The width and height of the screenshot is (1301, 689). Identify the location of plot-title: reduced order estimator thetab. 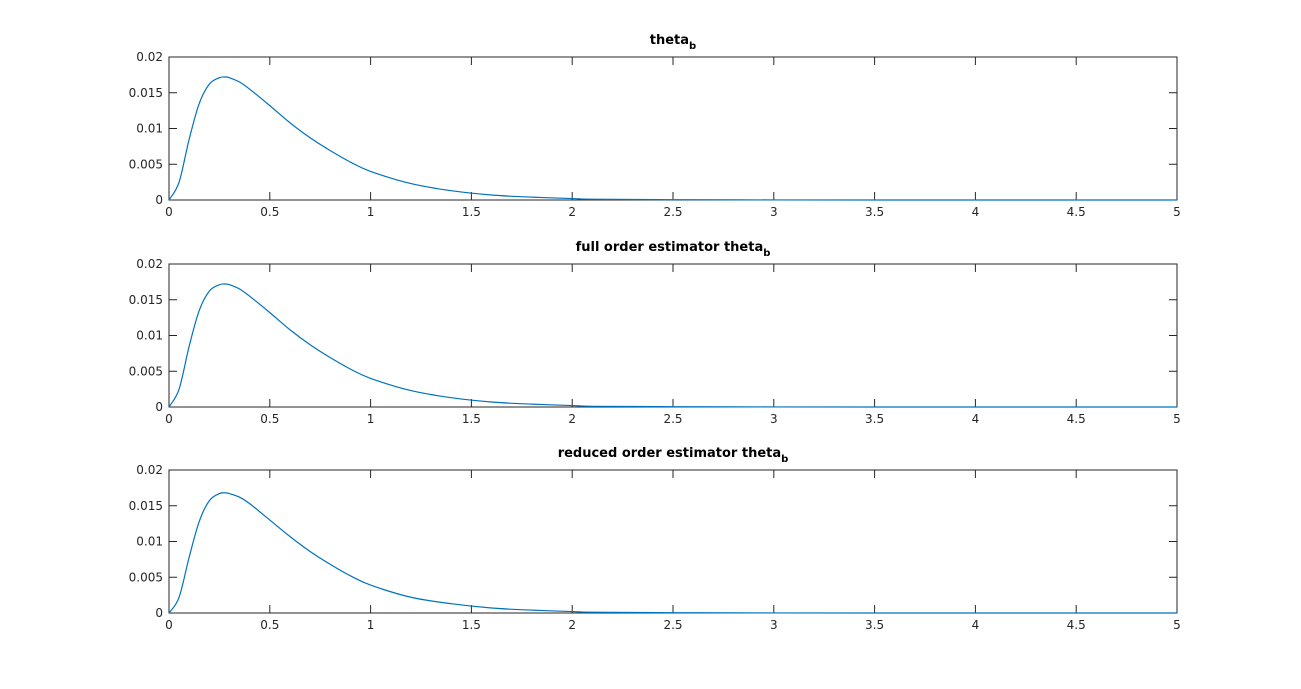
(673, 455).